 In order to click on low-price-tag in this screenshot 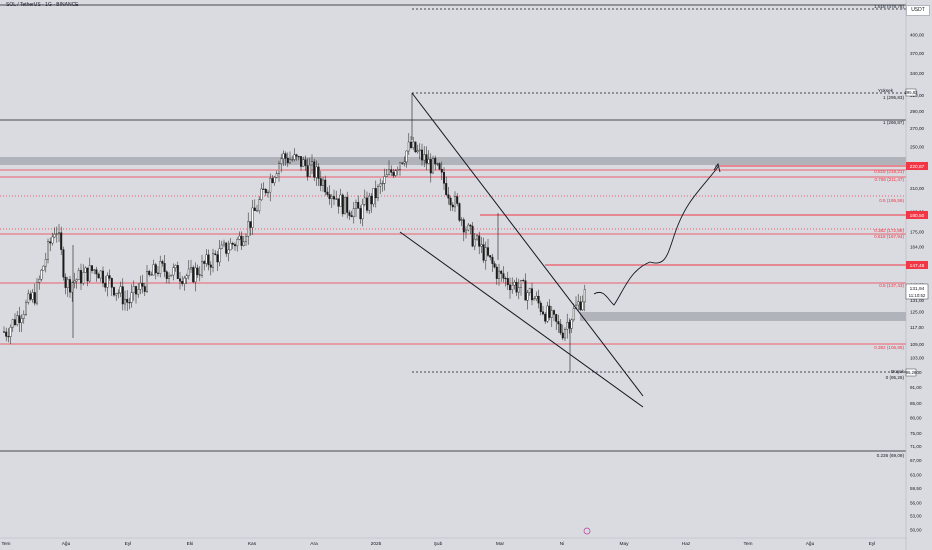, I will do `click(911, 372)`.